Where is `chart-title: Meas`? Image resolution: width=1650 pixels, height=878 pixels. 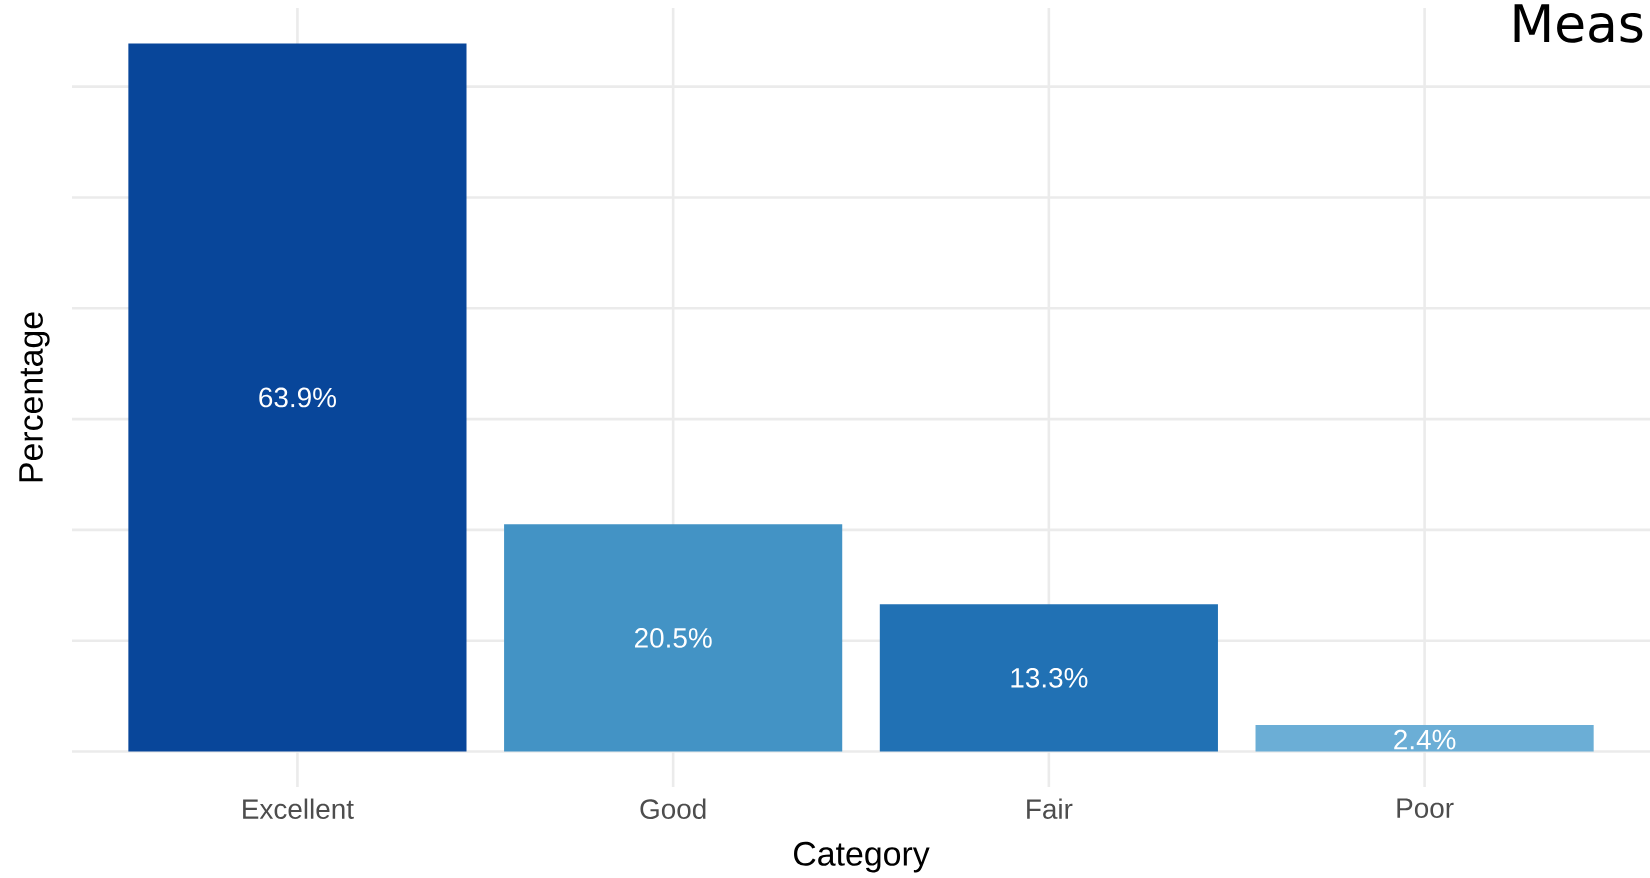
chart-title: Meas is located at coordinates (1578, 23).